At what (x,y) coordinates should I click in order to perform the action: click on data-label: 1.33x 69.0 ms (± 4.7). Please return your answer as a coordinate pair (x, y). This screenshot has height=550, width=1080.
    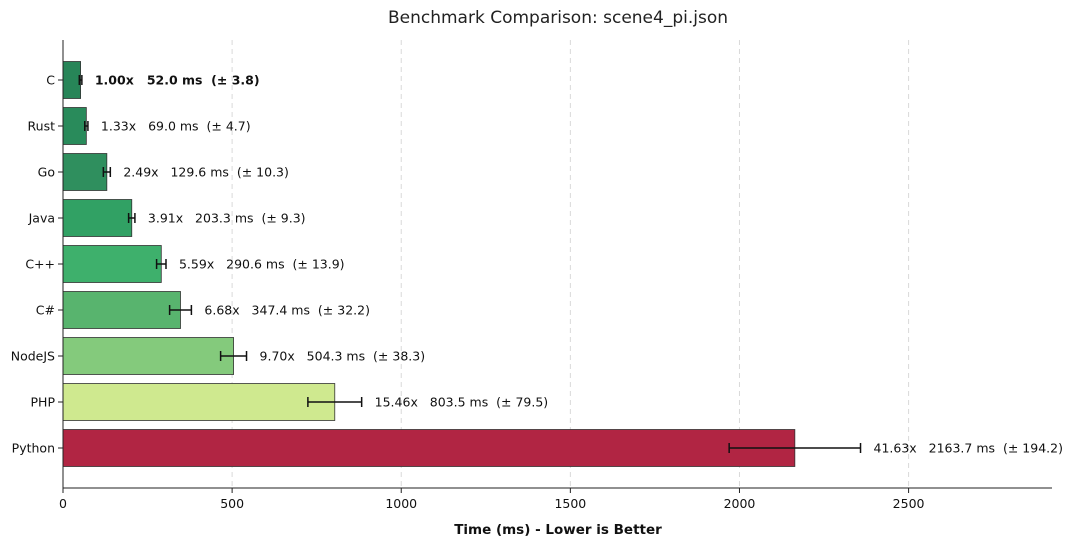
    Looking at the image, I should click on (176, 126).